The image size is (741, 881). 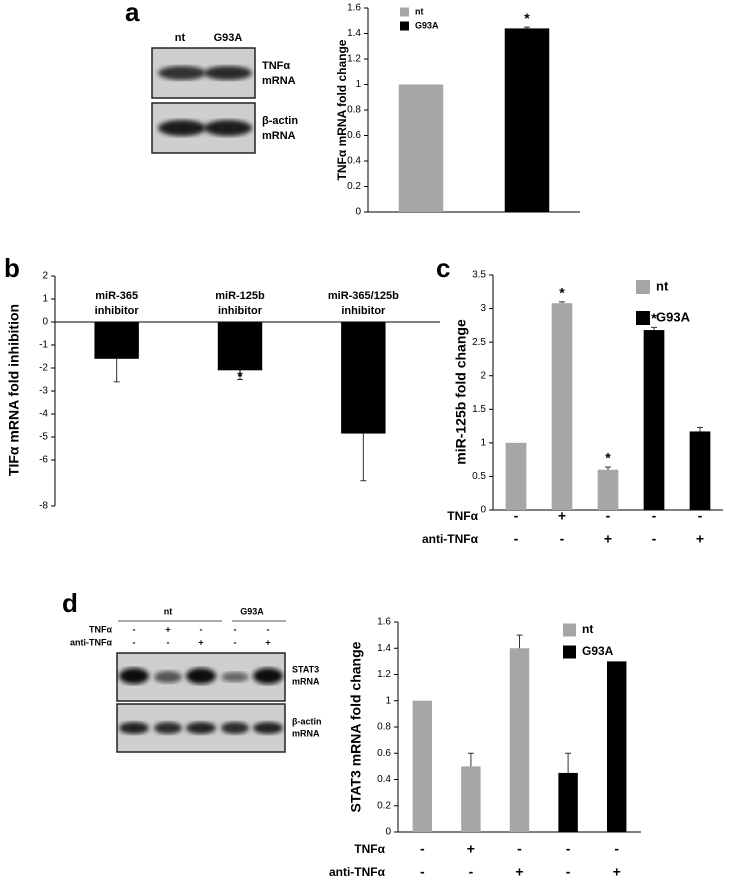 I want to click on panel-label: b, so click(x=12, y=268).